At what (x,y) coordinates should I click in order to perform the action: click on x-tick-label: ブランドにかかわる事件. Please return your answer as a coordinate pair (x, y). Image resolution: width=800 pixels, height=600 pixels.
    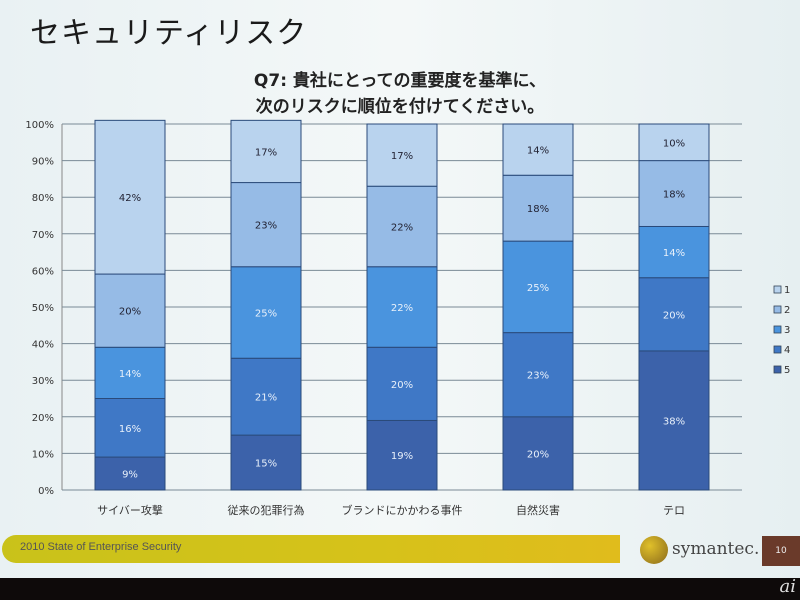
    Looking at the image, I should click on (402, 510).